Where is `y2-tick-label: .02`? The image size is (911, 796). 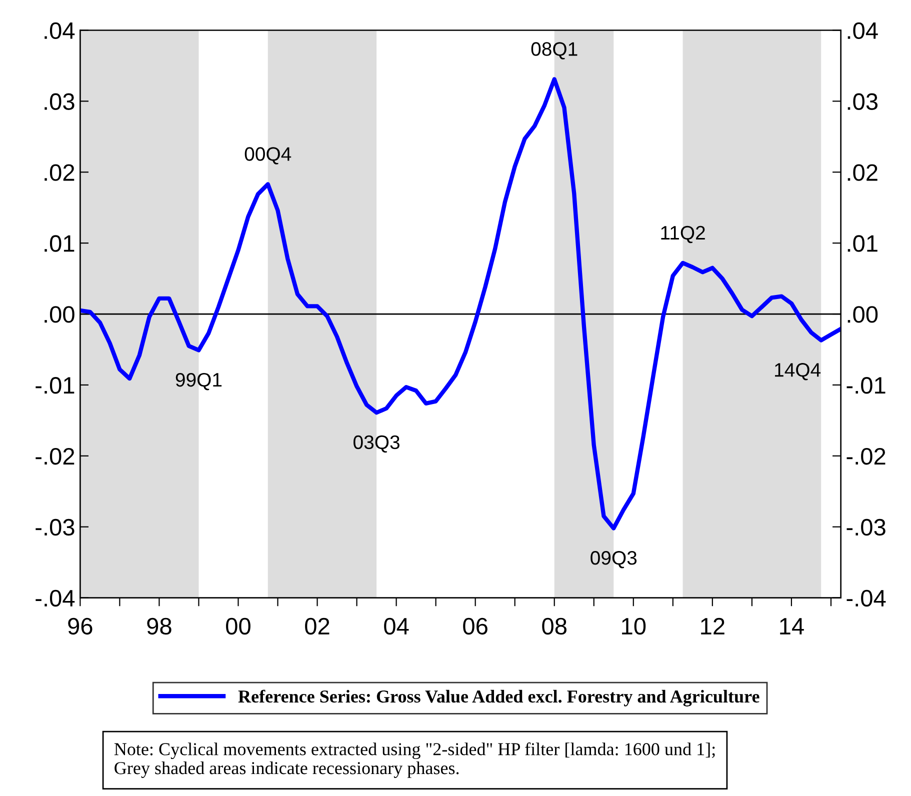
y2-tick-label: .02 is located at coordinates (863, 172).